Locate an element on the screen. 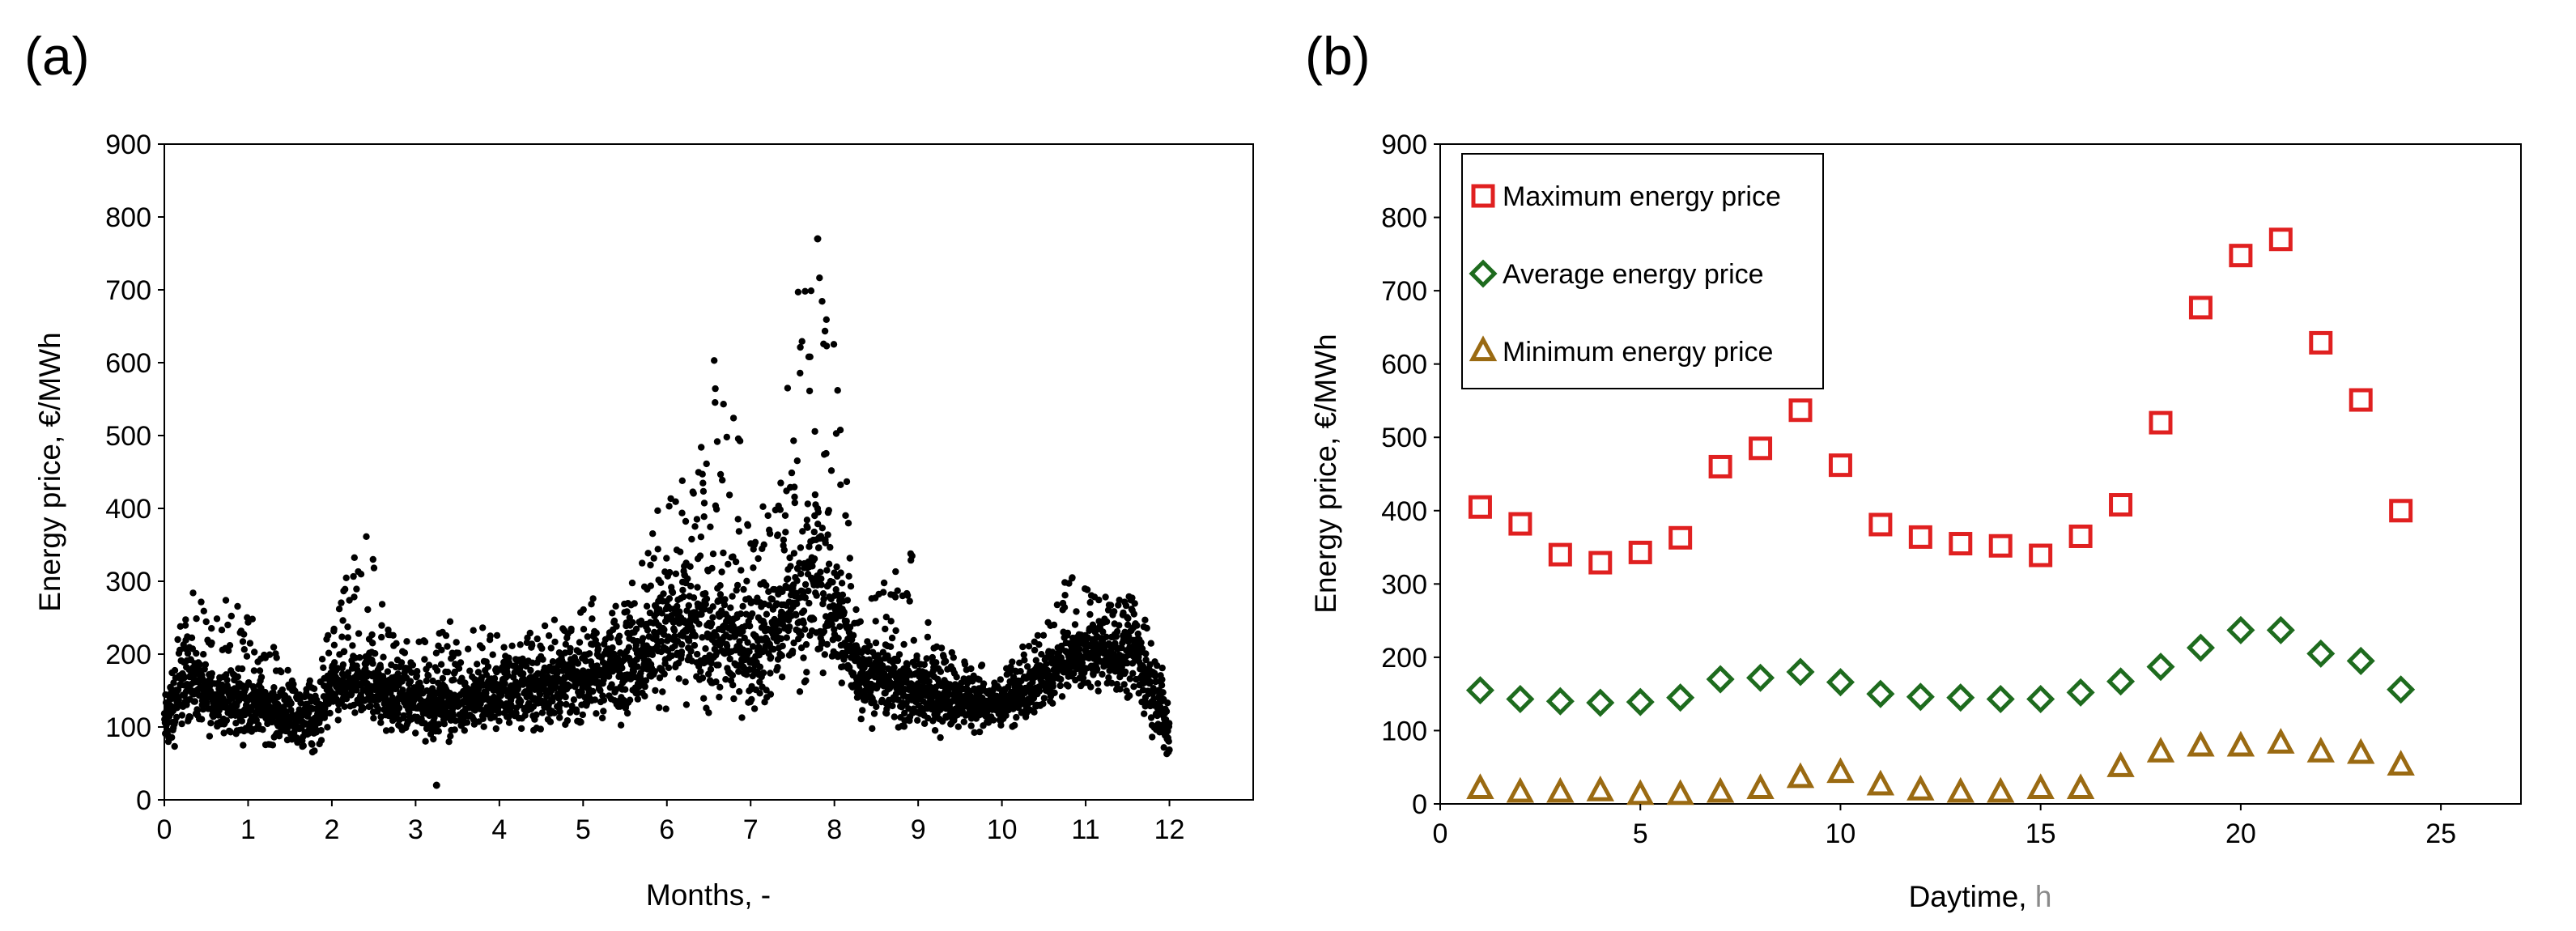  legend-label-maximum: Maximum energy price is located at coordinates (1642, 197).